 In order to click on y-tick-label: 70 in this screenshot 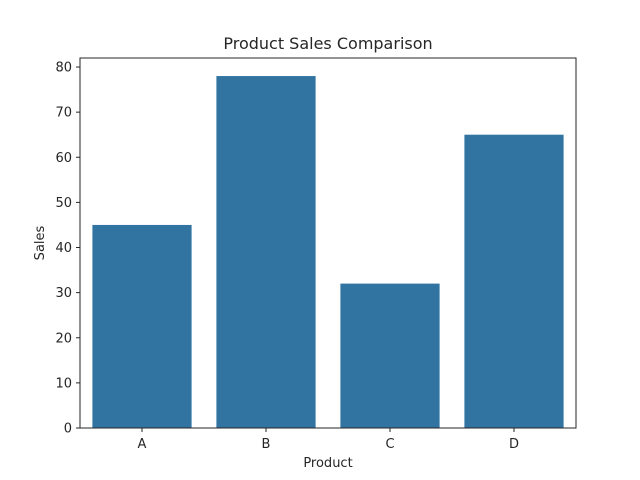, I will do `click(63, 113)`.